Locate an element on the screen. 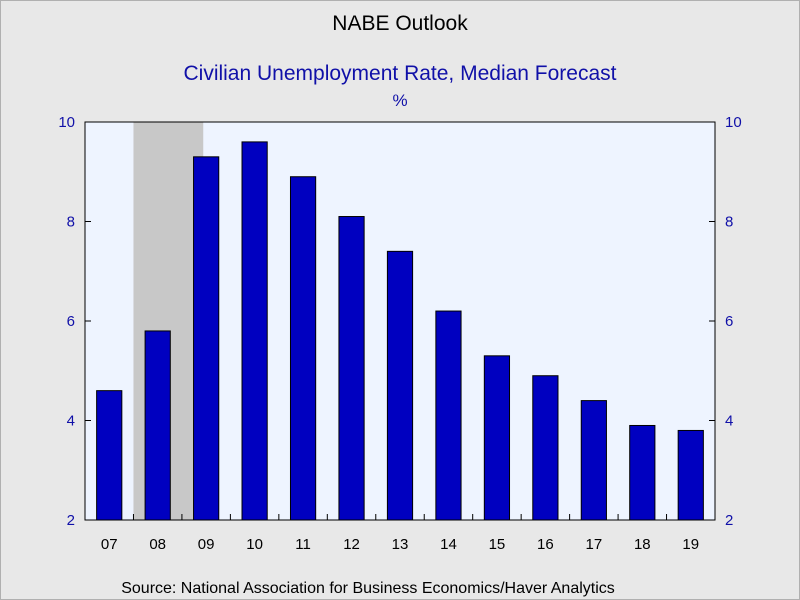 The height and width of the screenshot is (600, 800). y-tick-label-right-2: 2 is located at coordinates (729, 520).